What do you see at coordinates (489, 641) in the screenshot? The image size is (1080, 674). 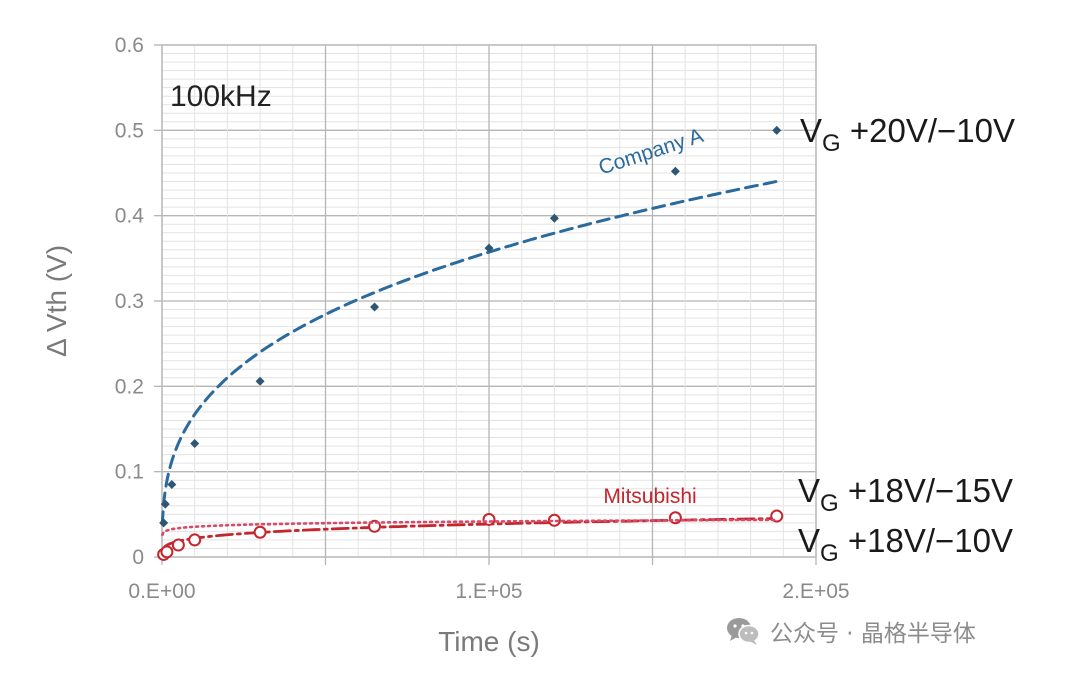 I see `x-axis-title: Time (s)` at bounding box center [489, 641].